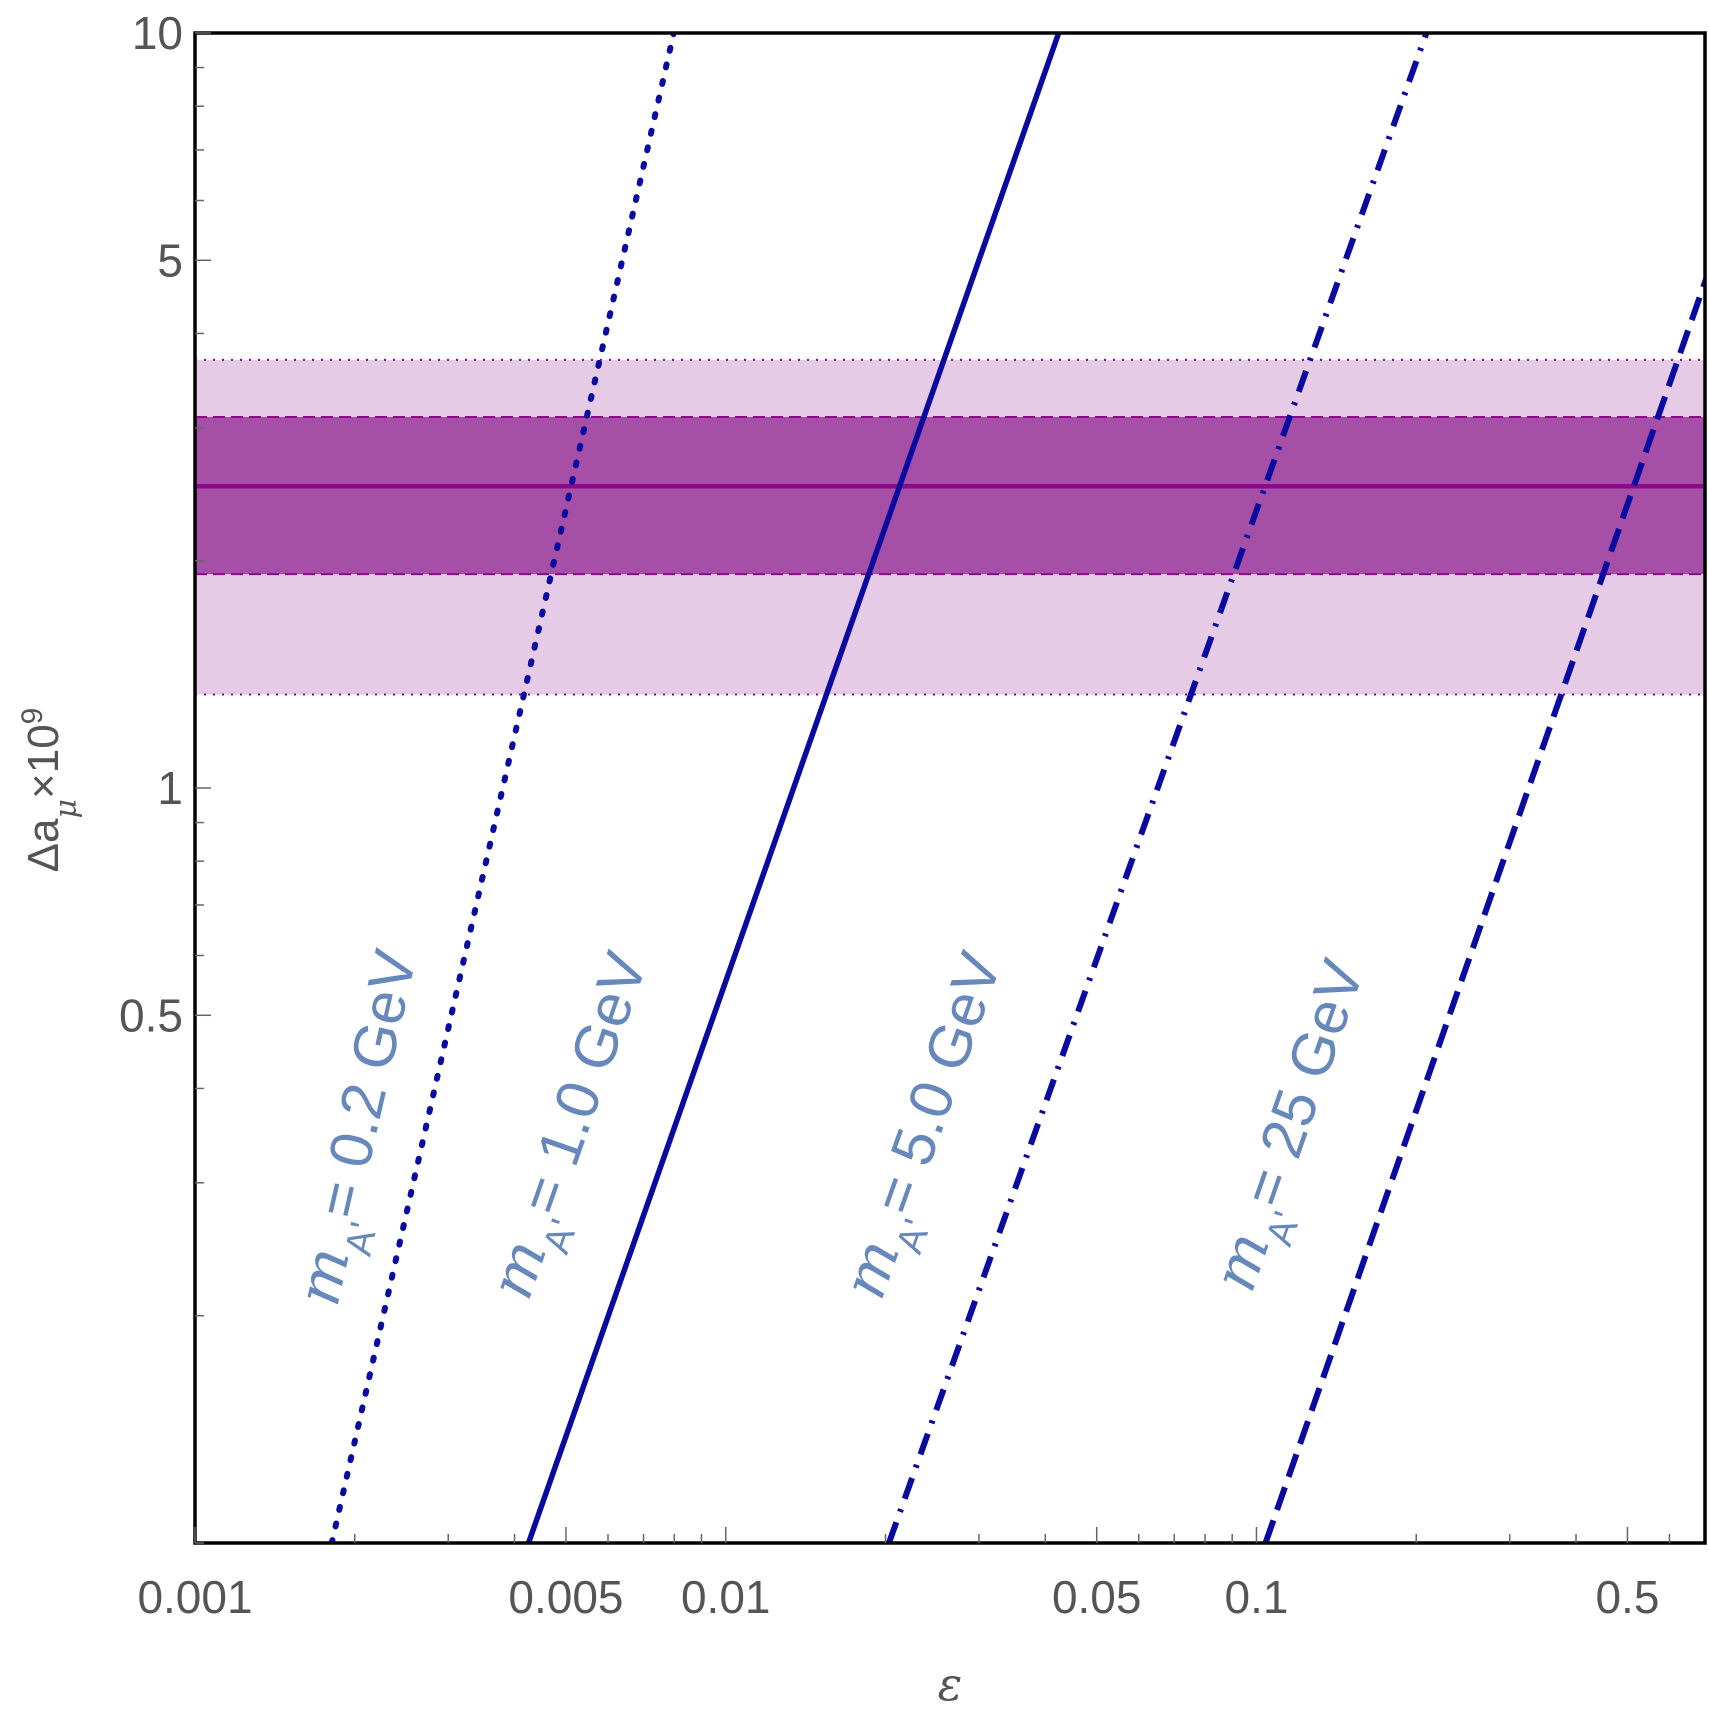  I want to click on y-tick-label-1: 5, so click(170, 260).